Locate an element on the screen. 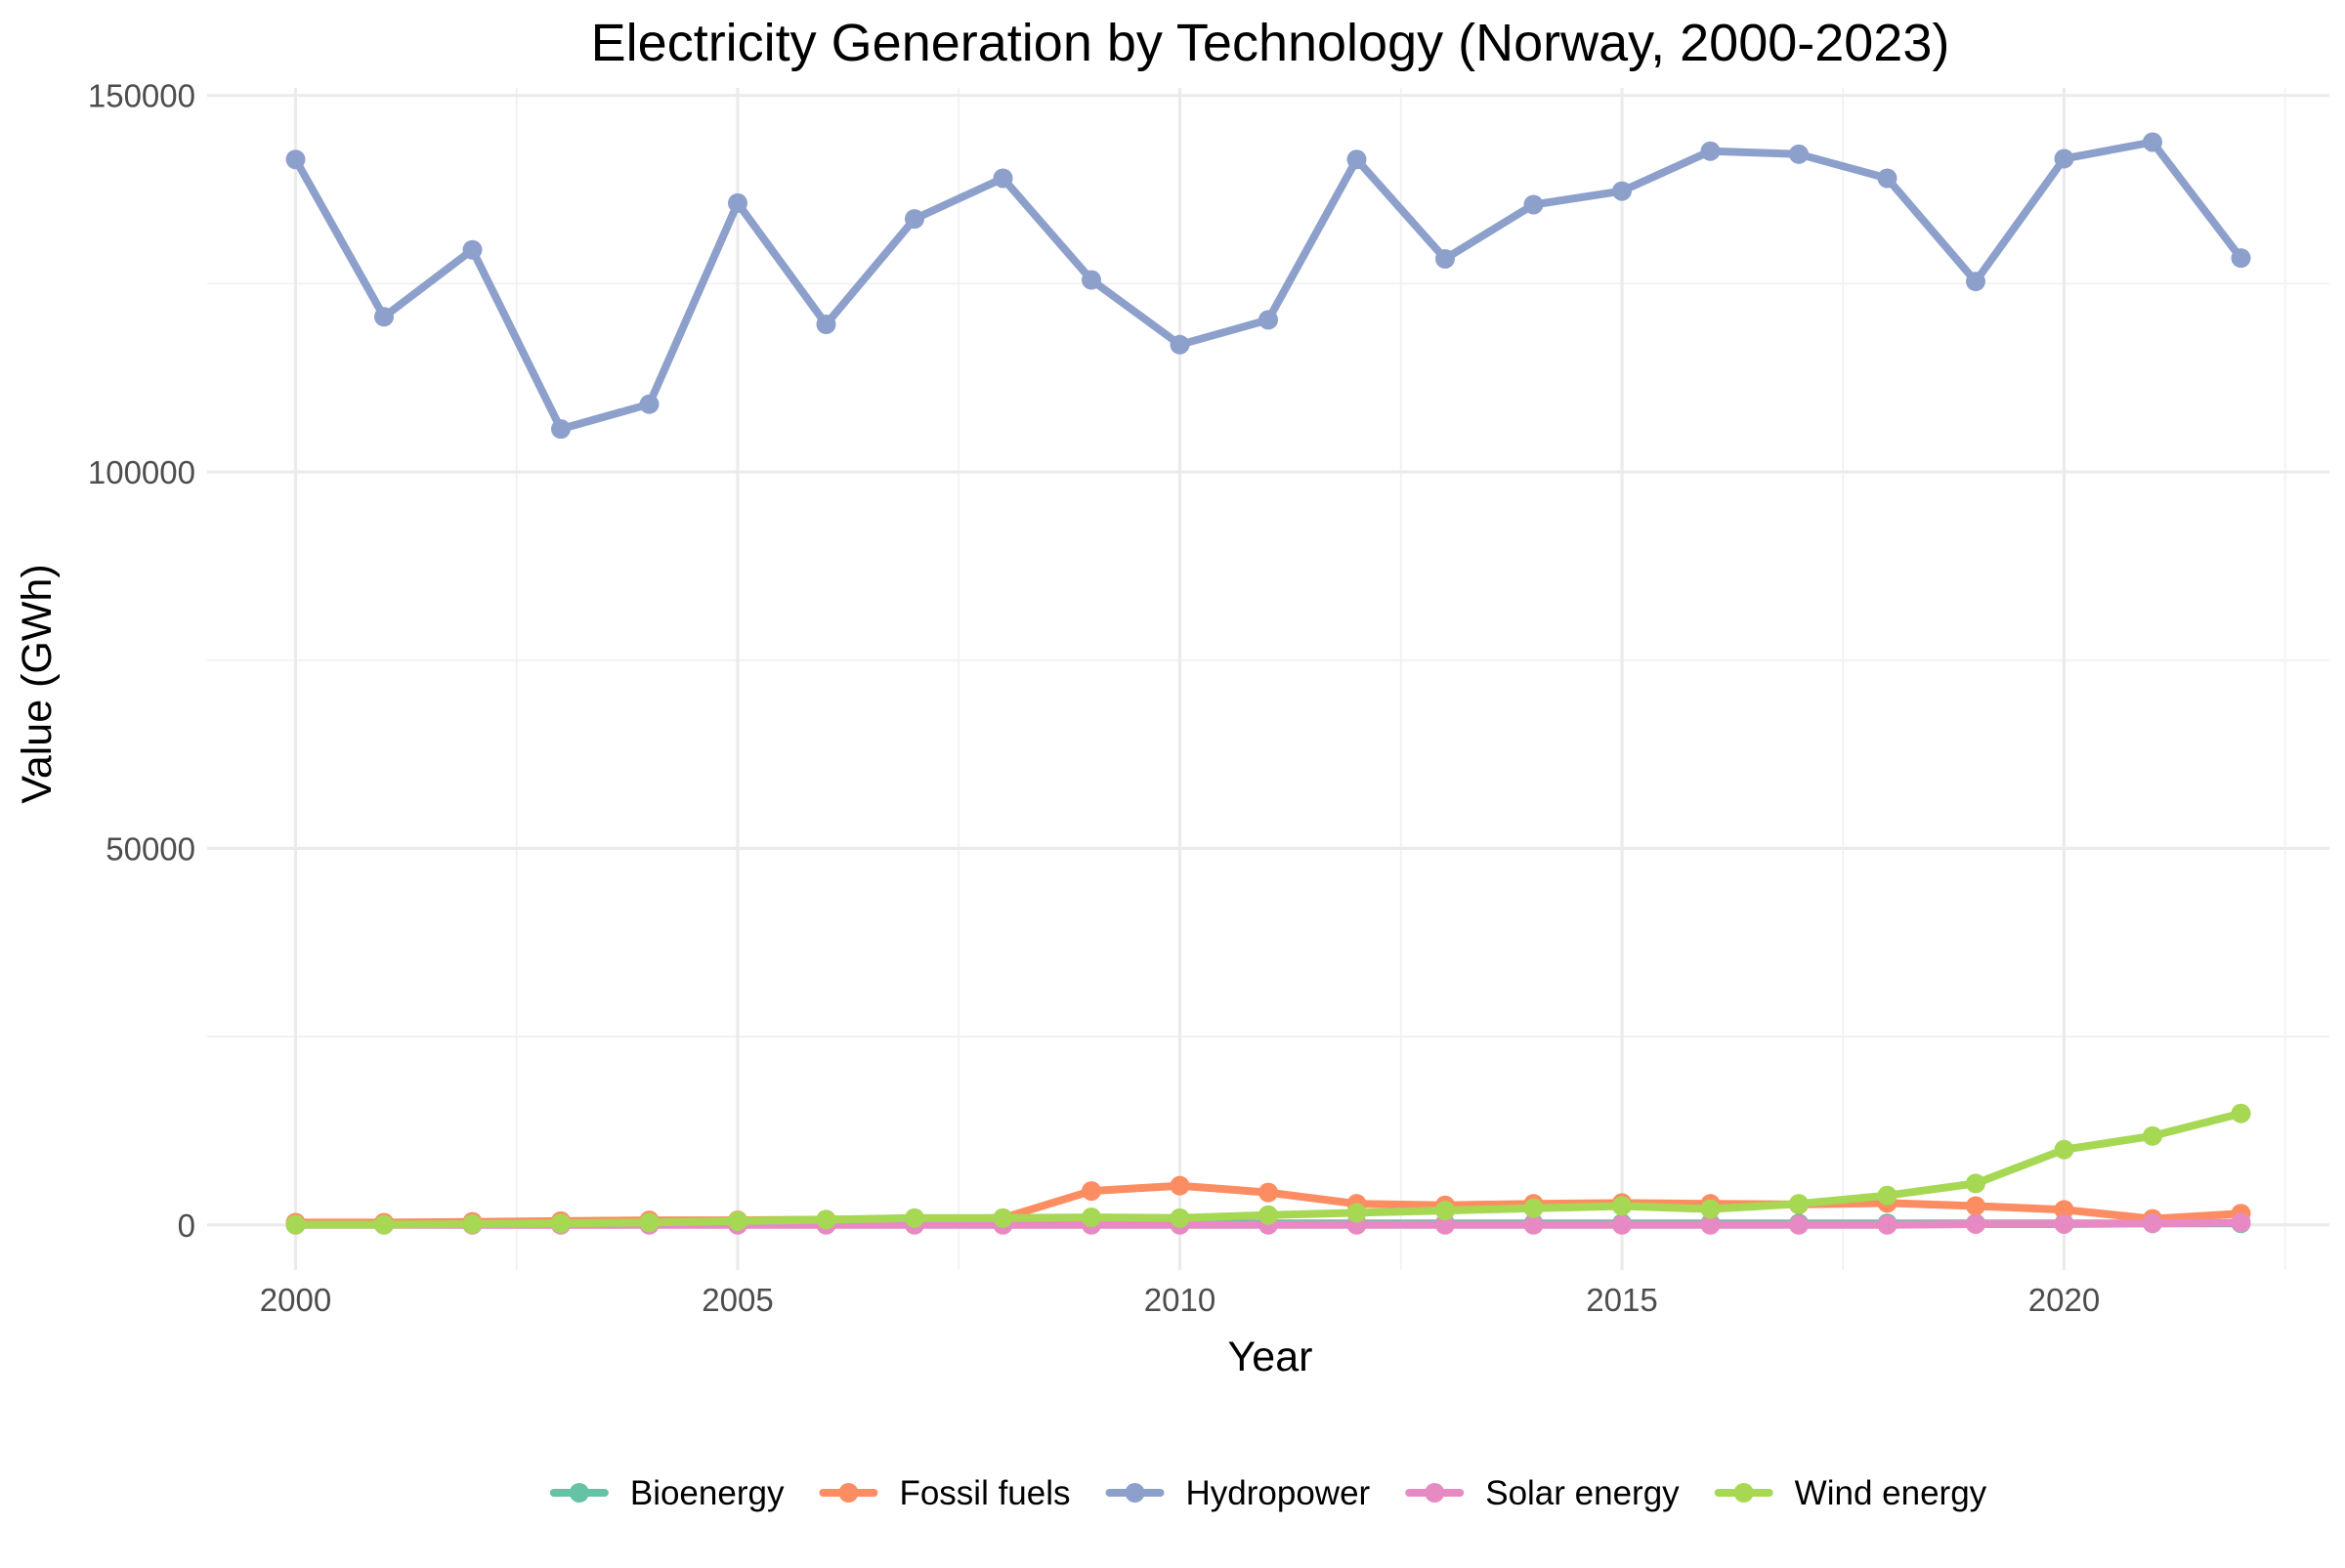 The height and width of the screenshot is (1568, 2345). legend-label: Hydropower is located at coordinates (1278, 1493).